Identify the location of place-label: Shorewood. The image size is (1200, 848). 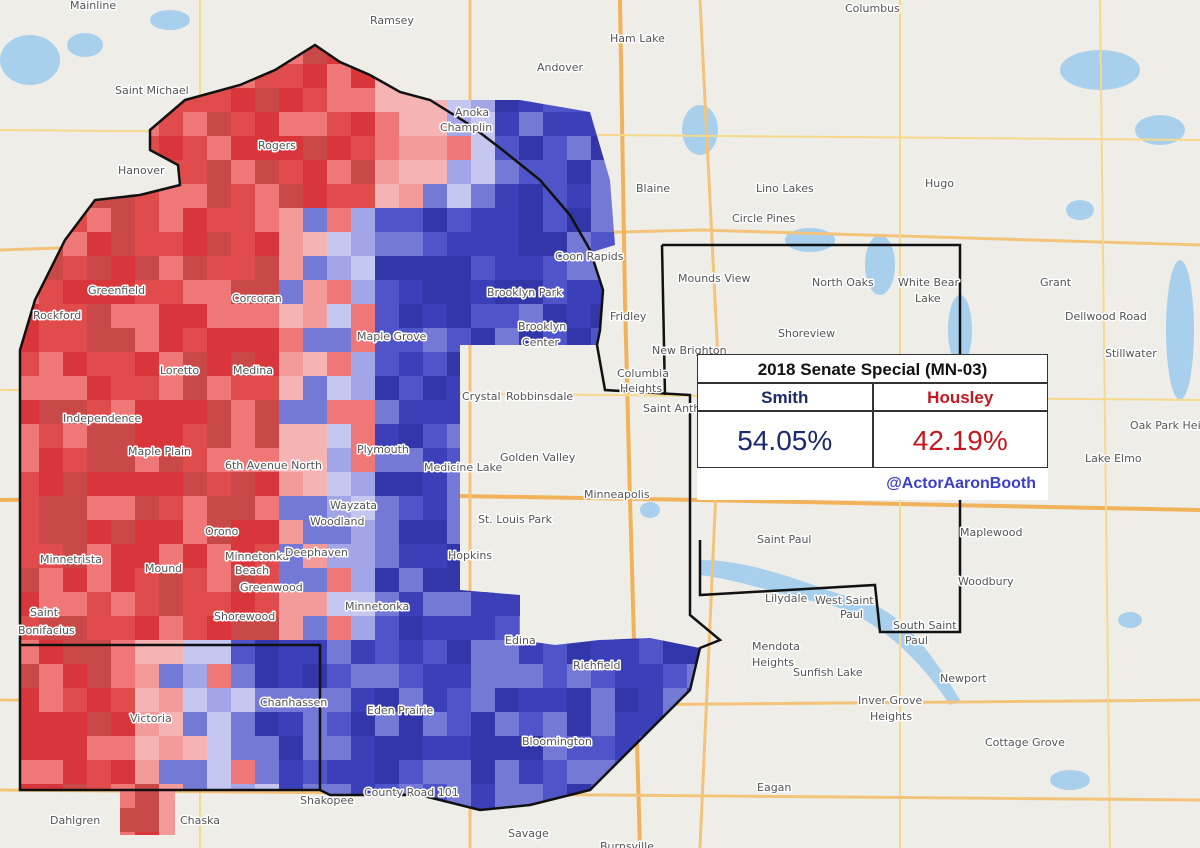
(244, 616).